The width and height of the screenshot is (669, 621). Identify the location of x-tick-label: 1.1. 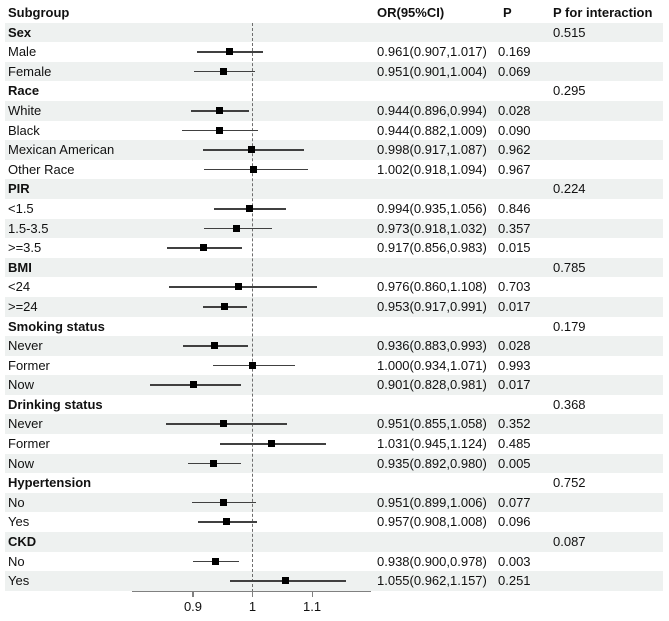
(312, 606).